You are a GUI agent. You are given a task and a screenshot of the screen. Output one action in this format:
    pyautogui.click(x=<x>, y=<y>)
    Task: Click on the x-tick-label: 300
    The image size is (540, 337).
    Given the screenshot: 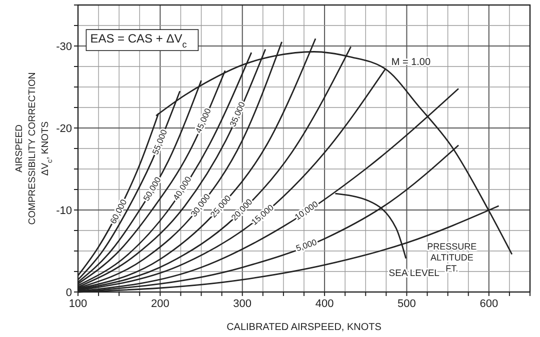 What is the action you would take?
    pyautogui.click(x=242, y=304)
    